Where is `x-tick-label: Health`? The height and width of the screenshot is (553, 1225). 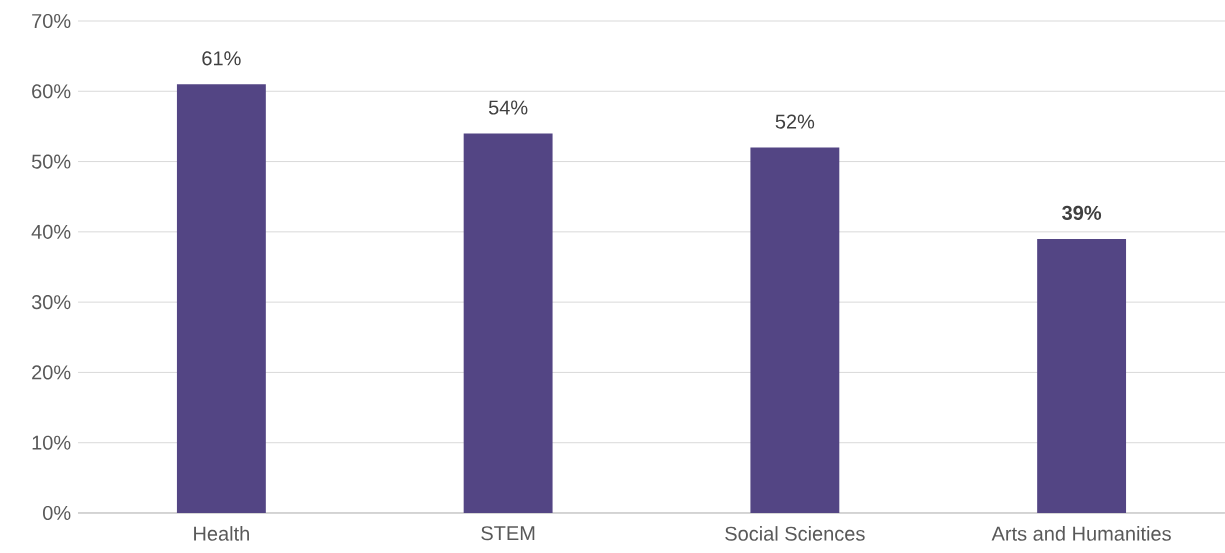
x-tick-label: Health is located at coordinates (221, 533).